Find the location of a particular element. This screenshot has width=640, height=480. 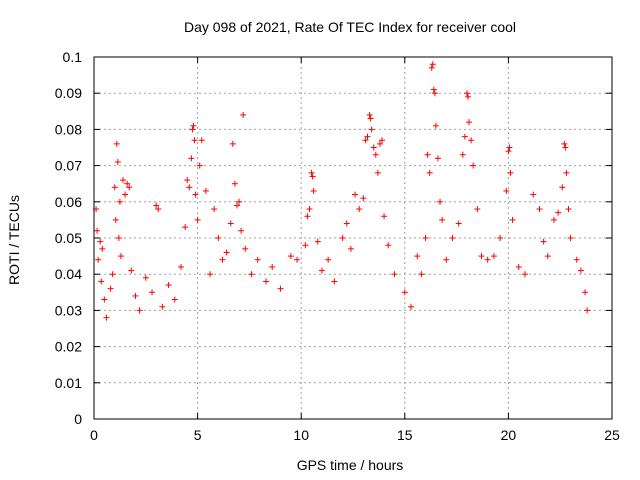

x-tick-label: 5 is located at coordinates (198, 435).